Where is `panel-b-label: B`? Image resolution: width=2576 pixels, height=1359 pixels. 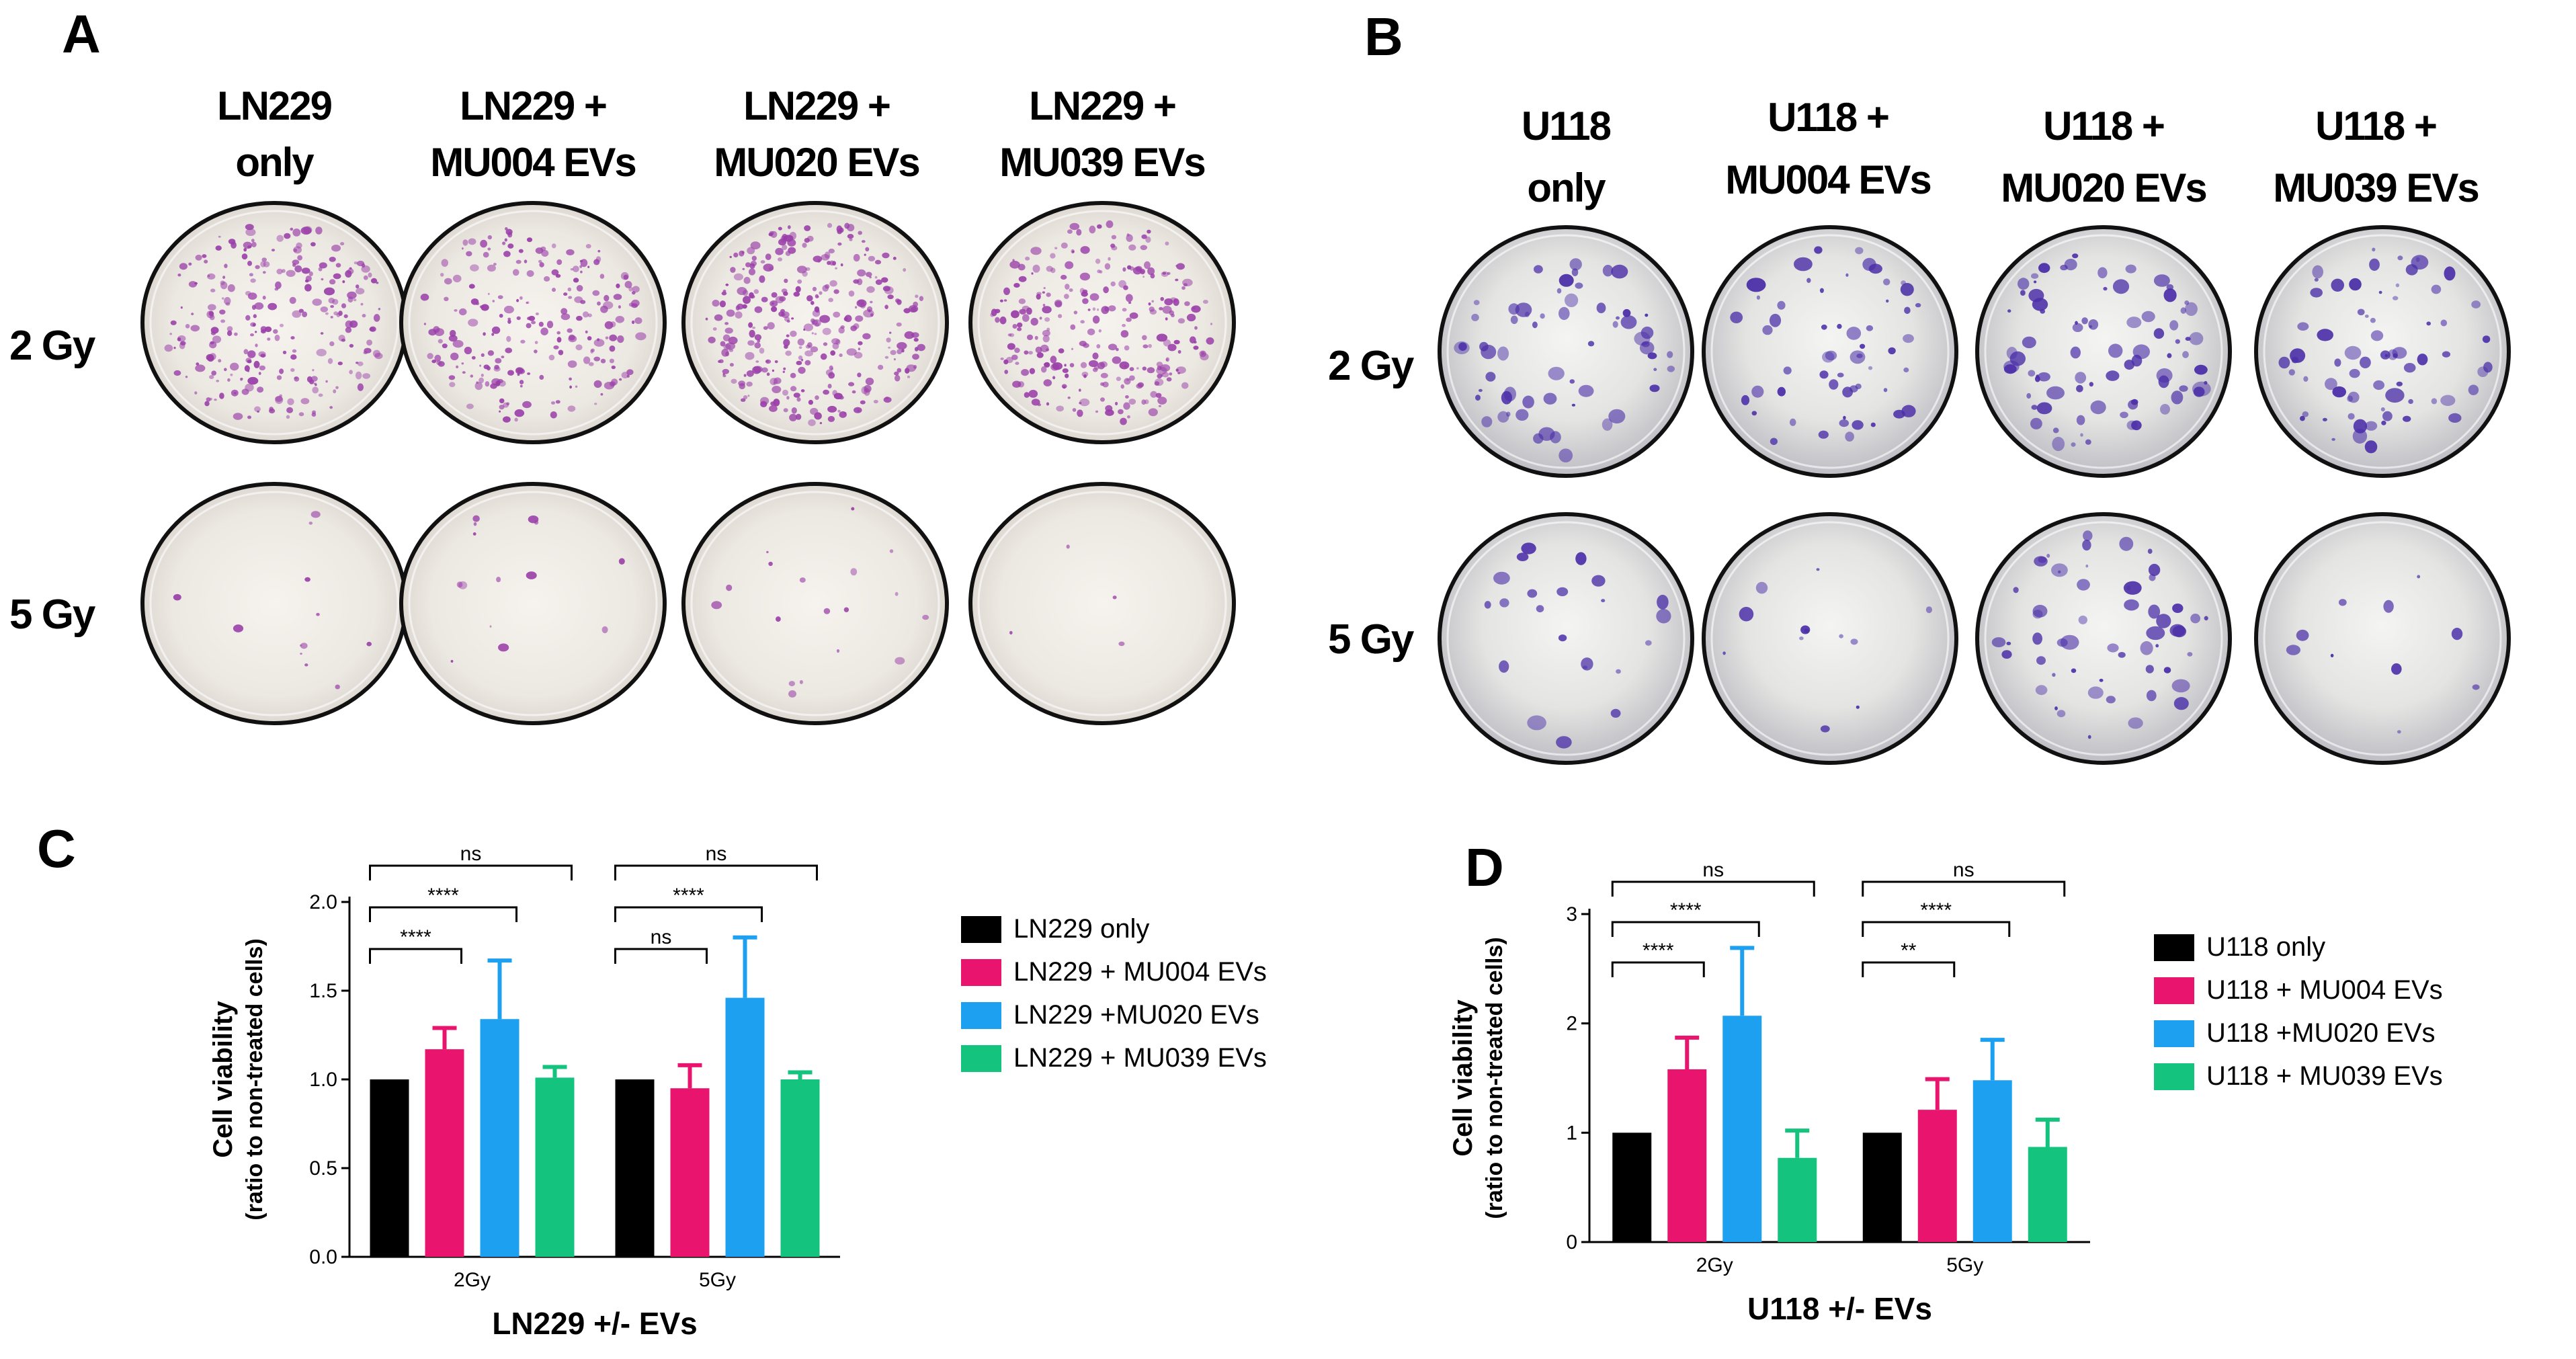
panel-b-label: B is located at coordinates (1383, 37).